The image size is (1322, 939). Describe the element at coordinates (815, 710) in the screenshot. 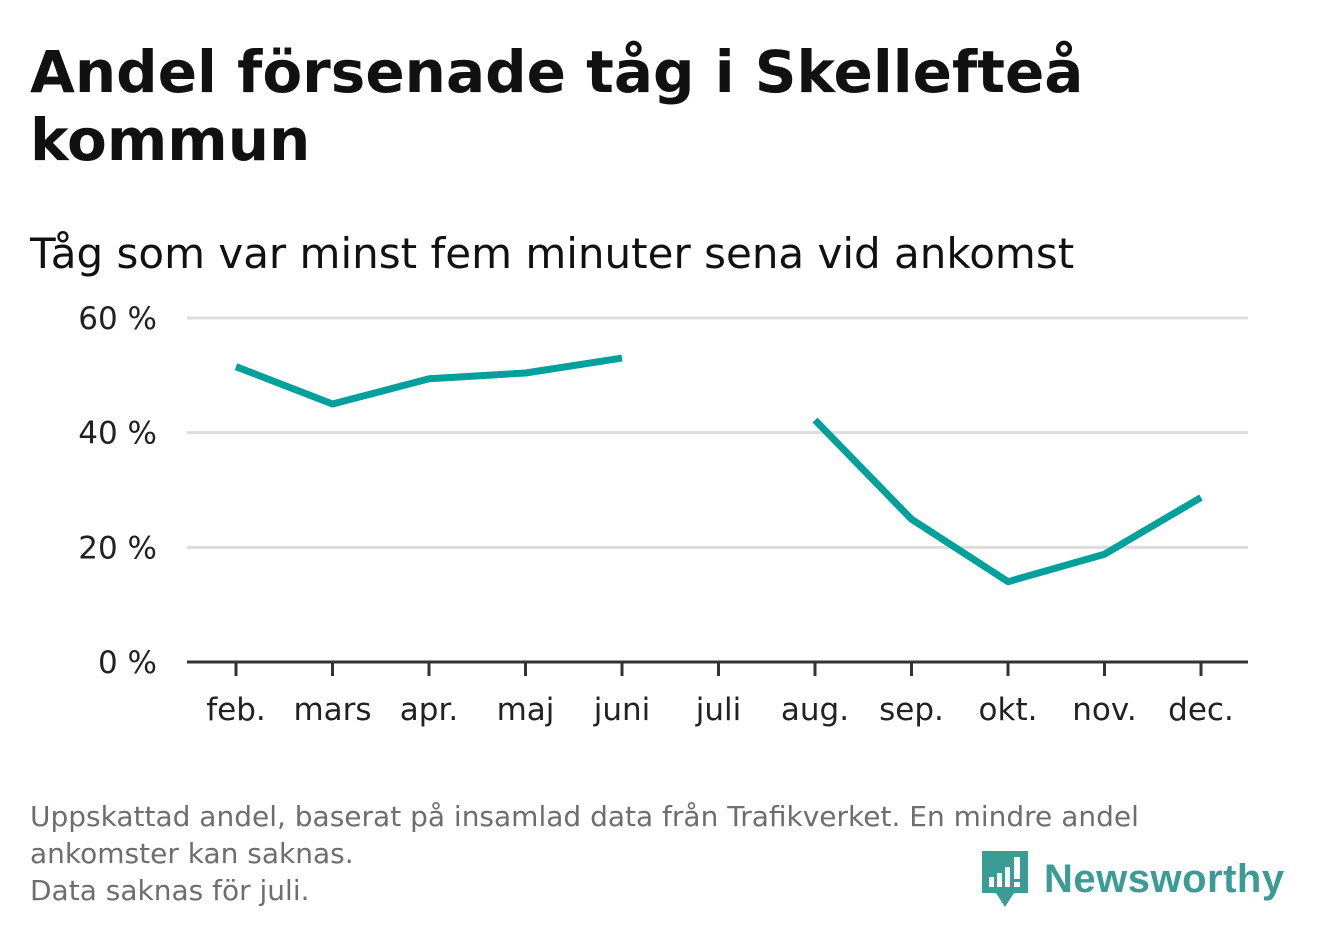

I see `x-tick-label: aug.` at that location.